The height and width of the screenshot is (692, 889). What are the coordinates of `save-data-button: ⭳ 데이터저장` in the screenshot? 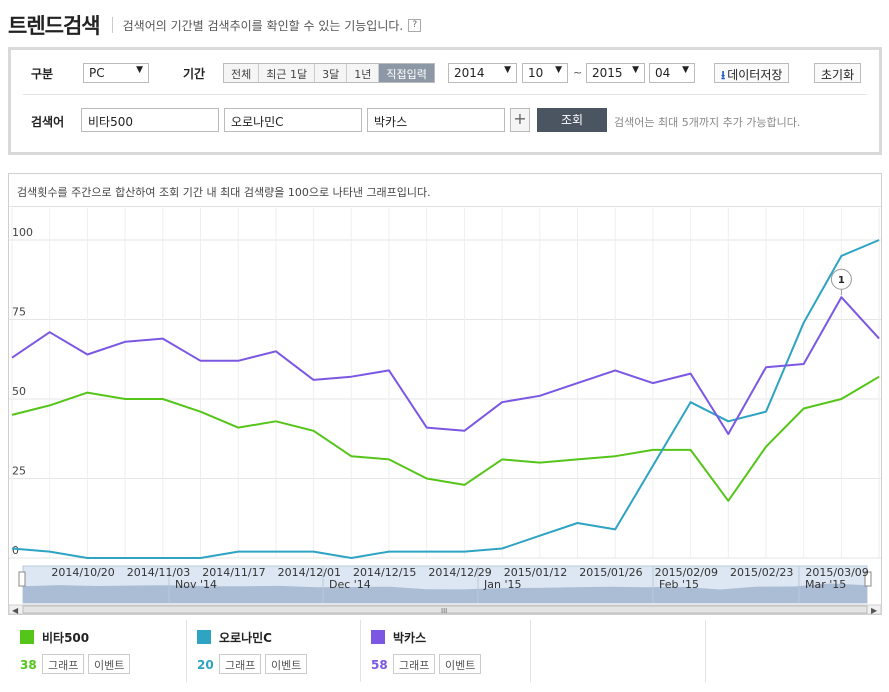 It's located at (752, 73).